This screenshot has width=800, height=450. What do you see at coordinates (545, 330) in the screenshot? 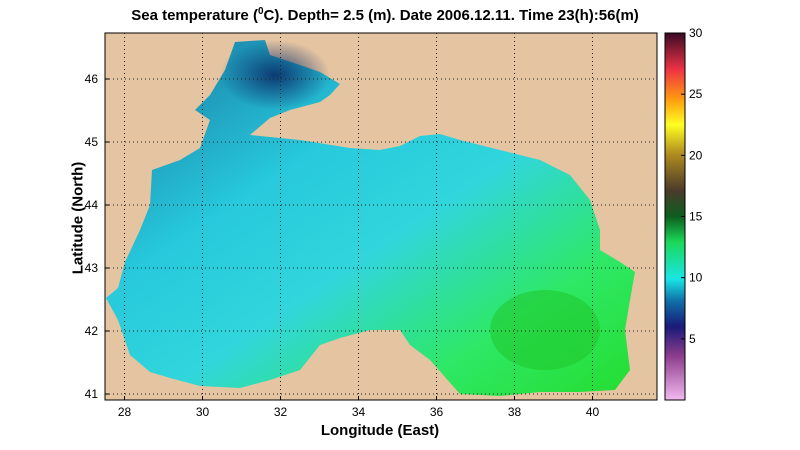
I see `warm-water-patch` at bounding box center [545, 330].